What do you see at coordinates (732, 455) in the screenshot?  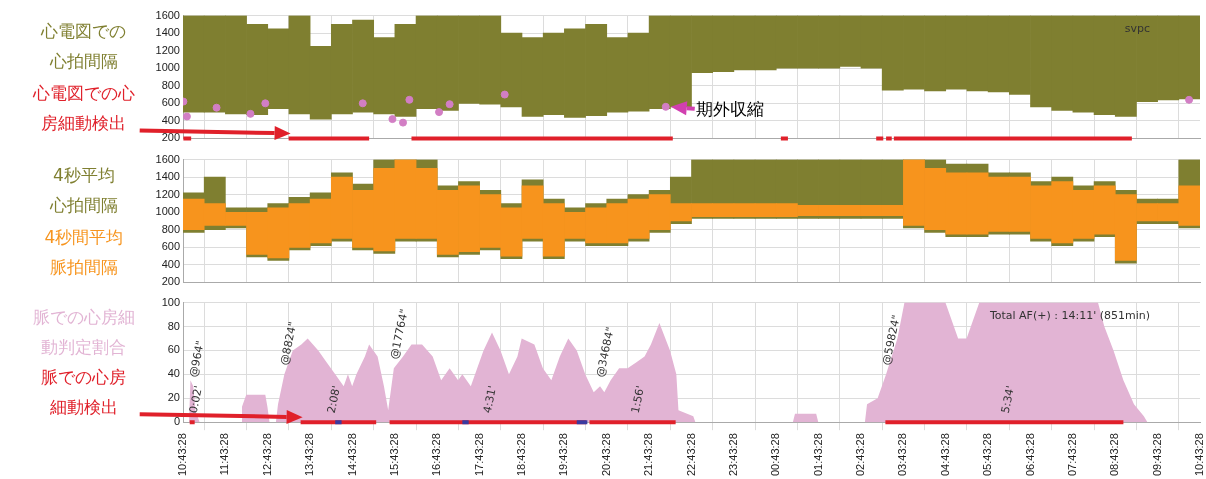 I see `x-tick-label: 23:43:28` at bounding box center [732, 455].